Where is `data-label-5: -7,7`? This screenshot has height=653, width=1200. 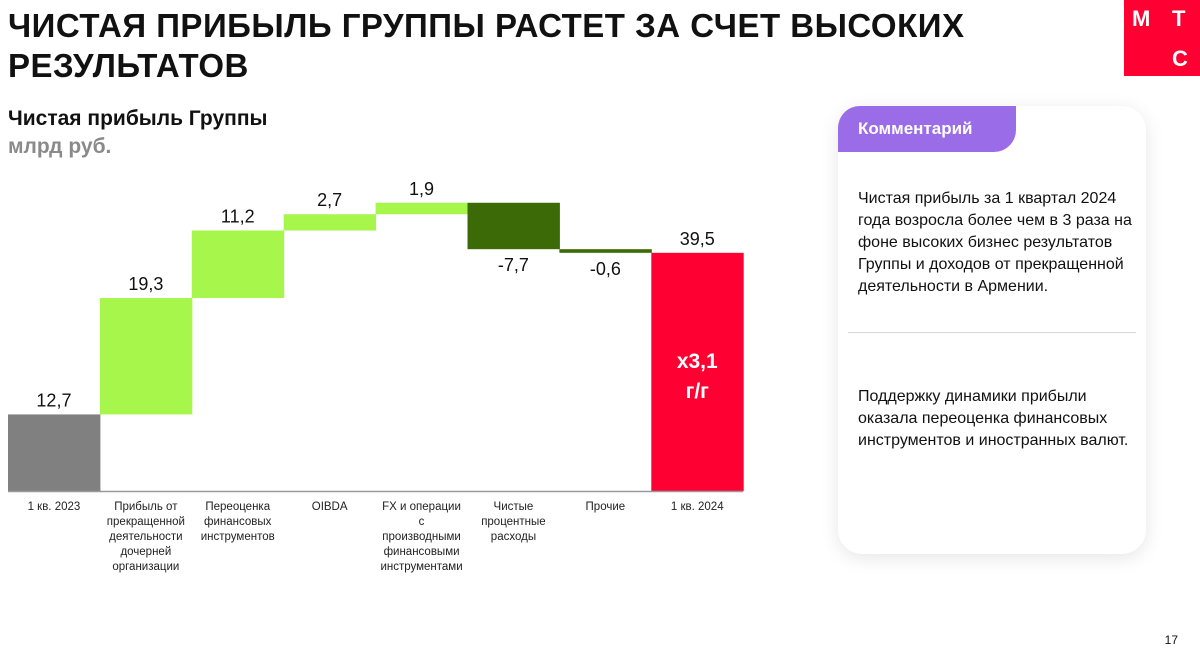 data-label-5: -7,7 is located at coordinates (513, 265).